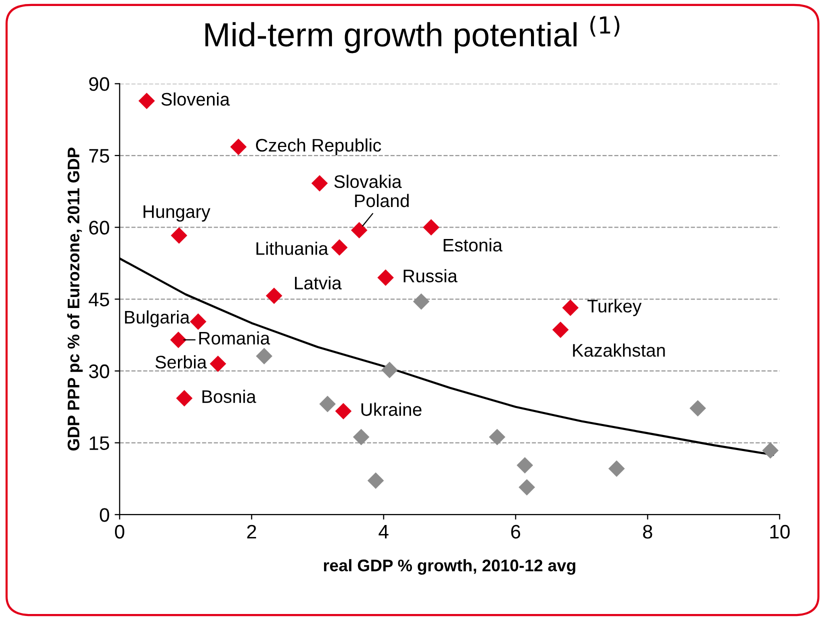  I want to click on x-tick-label: 4, so click(383, 531).